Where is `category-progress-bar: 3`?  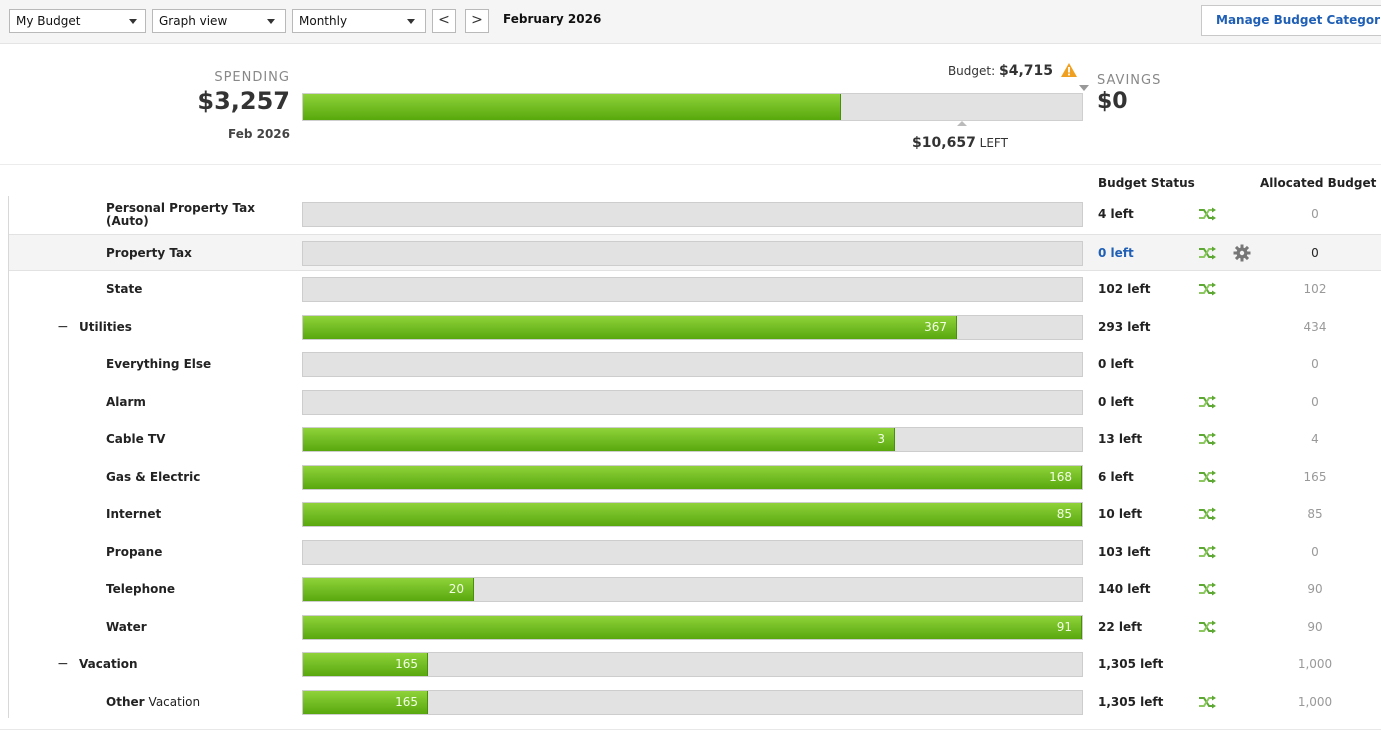
category-progress-bar: 3 is located at coordinates (692, 439).